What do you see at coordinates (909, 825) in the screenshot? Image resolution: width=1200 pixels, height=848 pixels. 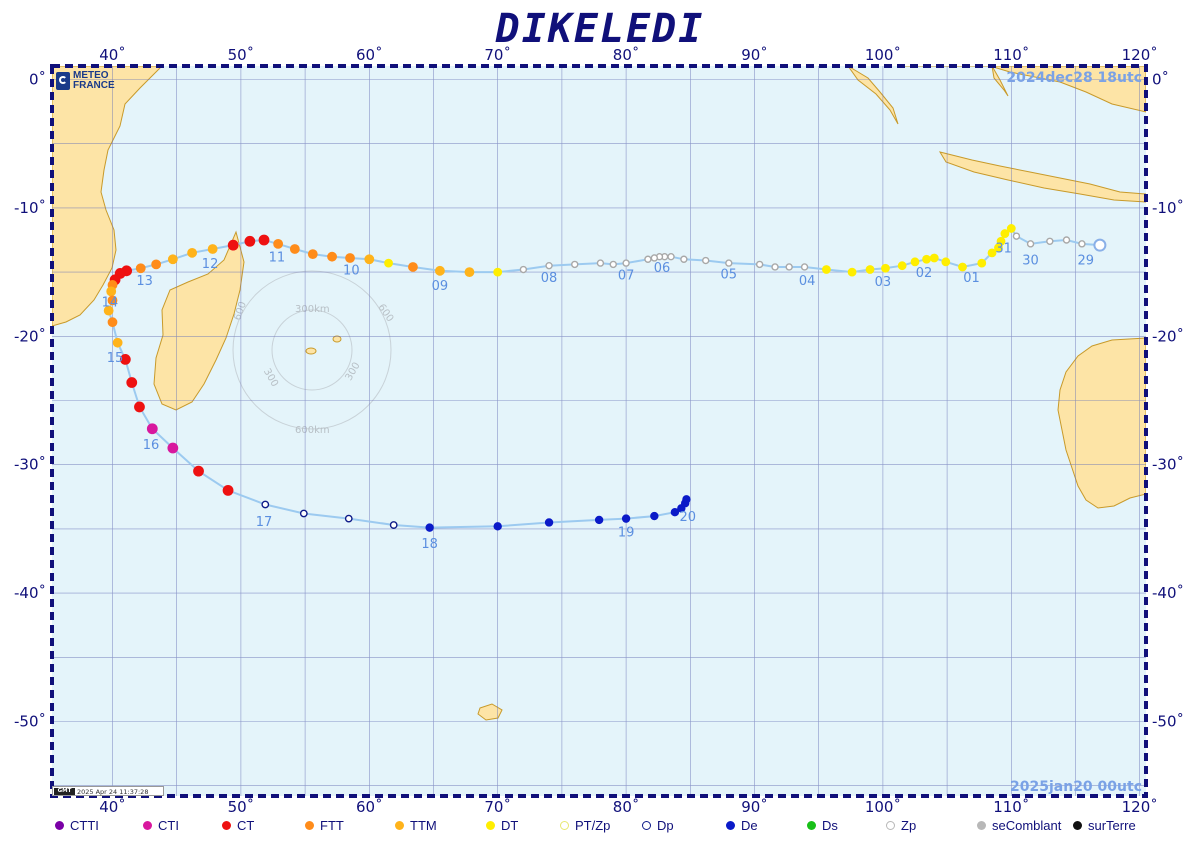 I see `legend-label: Zp` at bounding box center [909, 825].